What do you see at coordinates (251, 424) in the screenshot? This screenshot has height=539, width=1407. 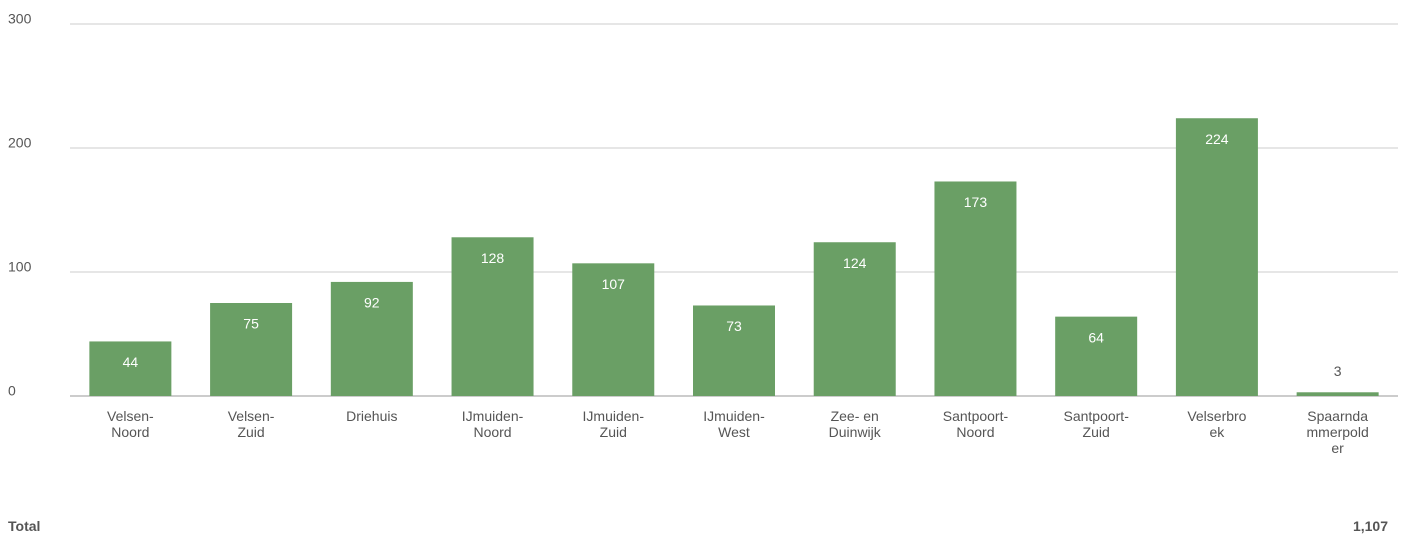 I see `x-tick-label: Velsen-Zuid` at bounding box center [251, 424].